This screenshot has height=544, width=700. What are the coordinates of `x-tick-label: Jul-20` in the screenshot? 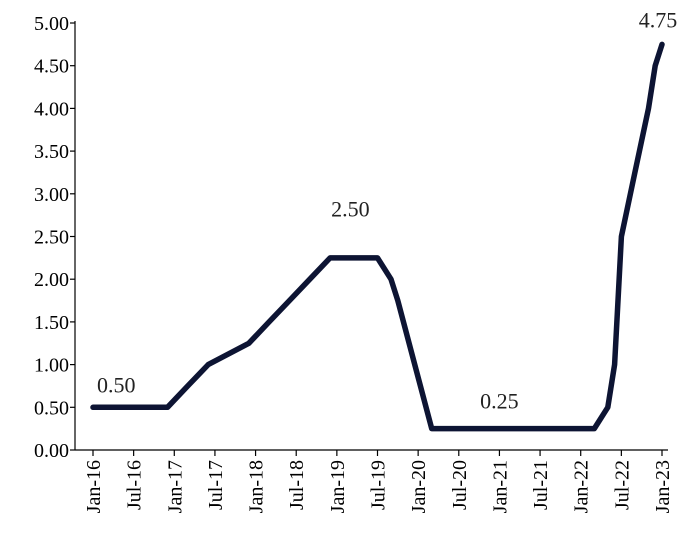 It's located at (460, 485).